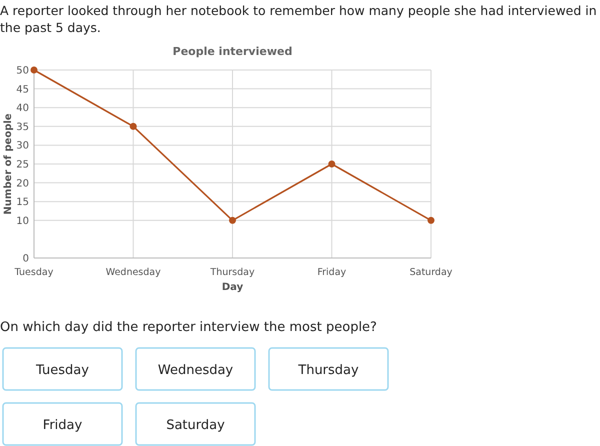  I want to click on y-tick-label: 40, so click(22, 108).